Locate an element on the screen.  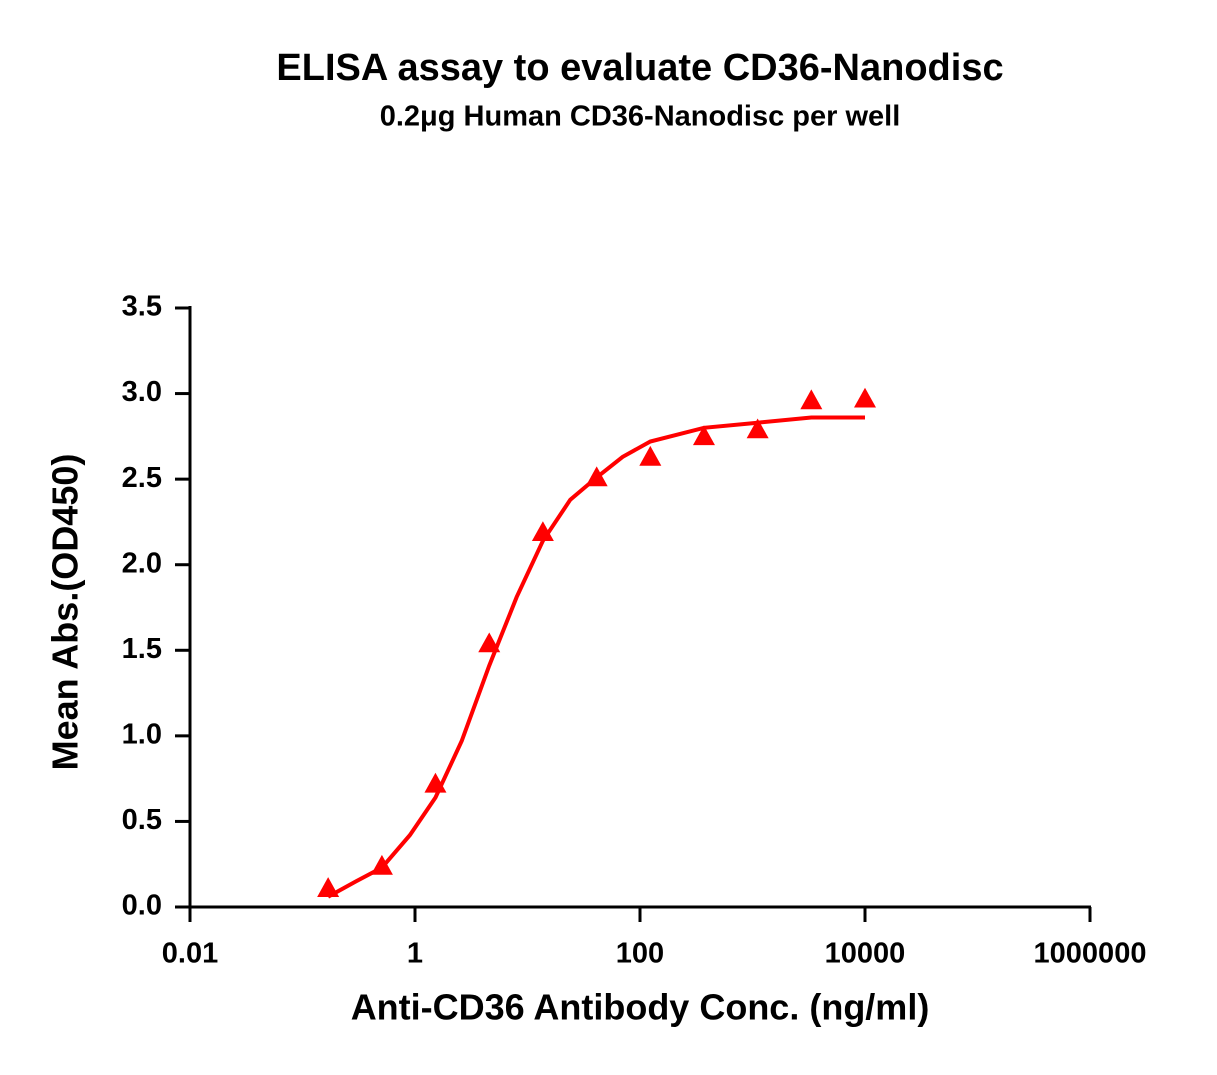
x-tick-label: 10000 is located at coordinates (865, 954).